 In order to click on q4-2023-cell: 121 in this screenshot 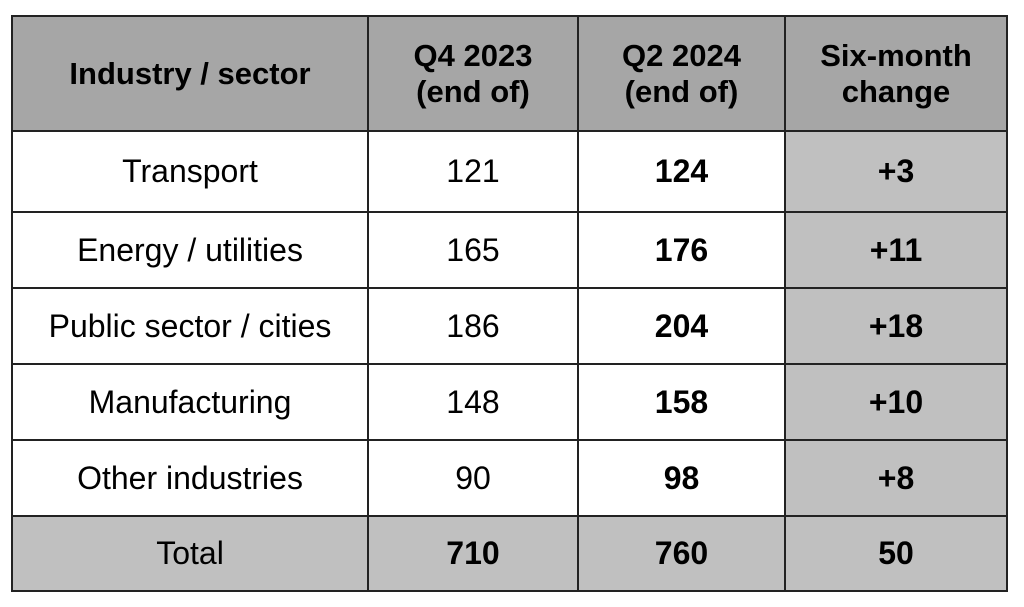, I will do `click(473, 171)`.